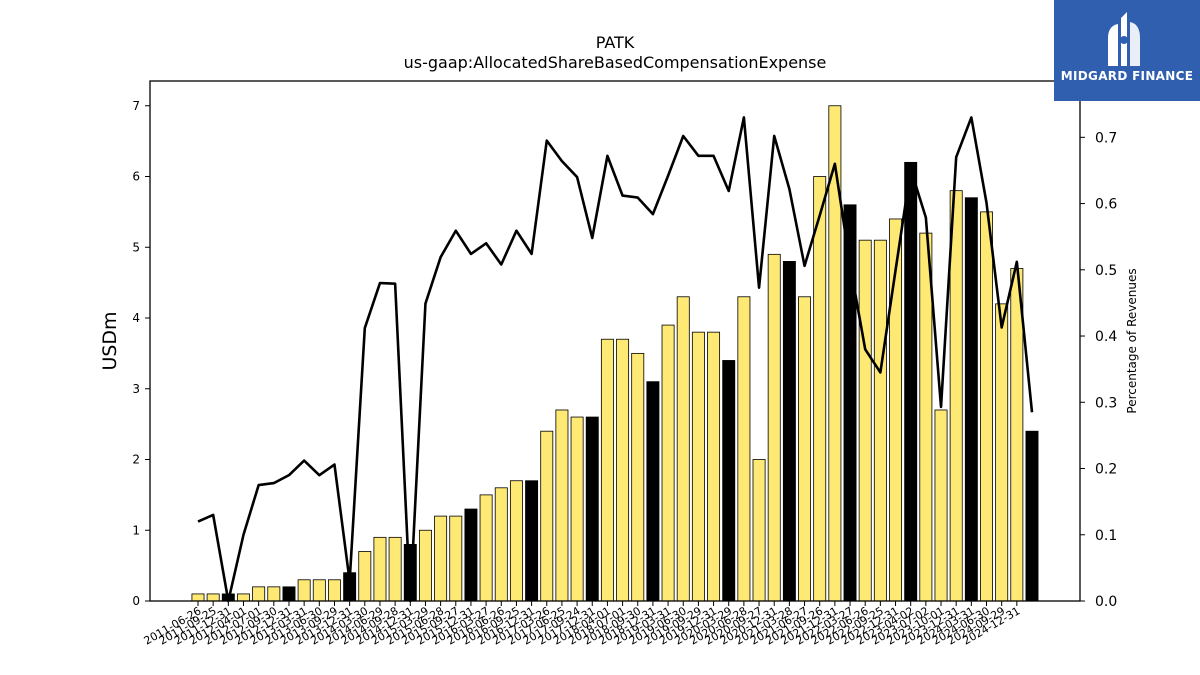 Image resolution: width=1200 pixels, height=675 pixels. What do you see at coordinates (136, 530) in the screenshot?
I see `y-tick-label: 1` at bounding box center [136, 530].